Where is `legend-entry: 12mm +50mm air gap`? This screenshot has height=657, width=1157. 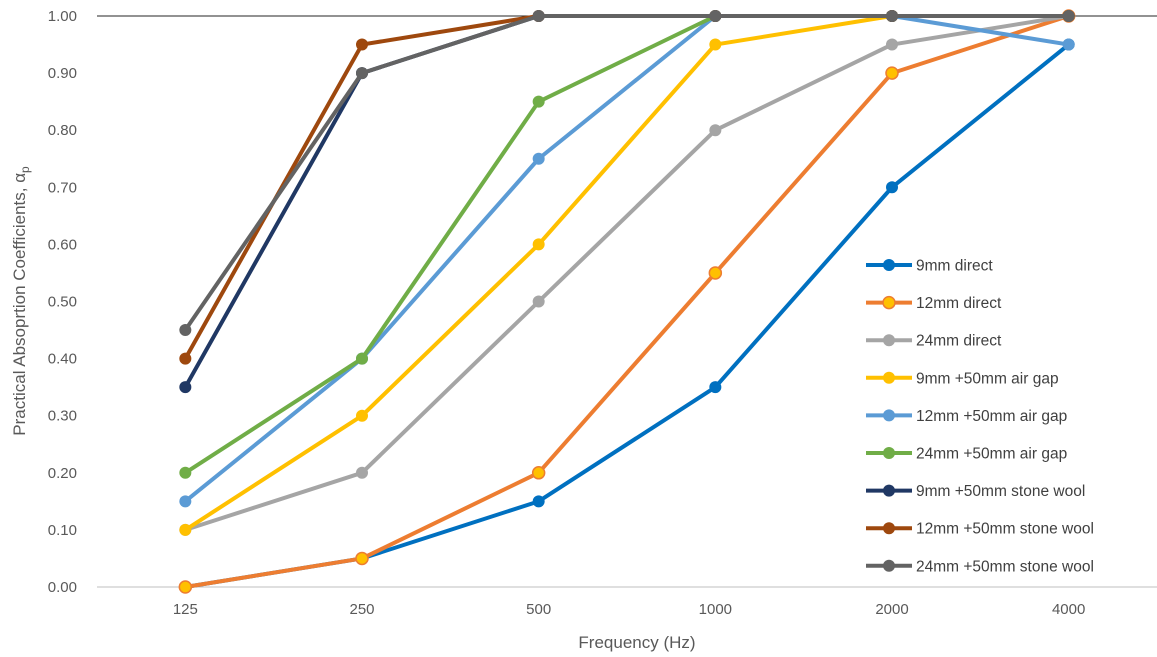 legend-entry: 12mm +50mm air gap is located at coordinates (966, 416).